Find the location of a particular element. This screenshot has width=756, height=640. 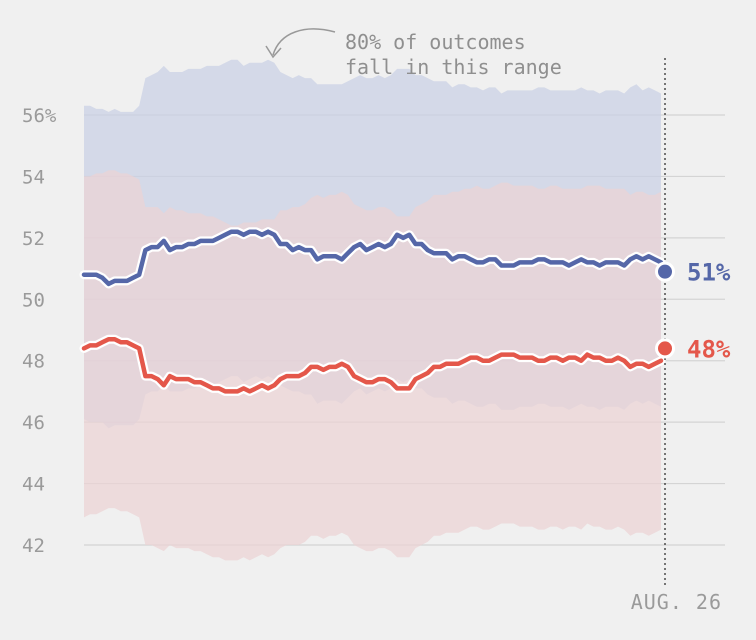

y-tick-label: 42 is located at coordinates (33, 546).